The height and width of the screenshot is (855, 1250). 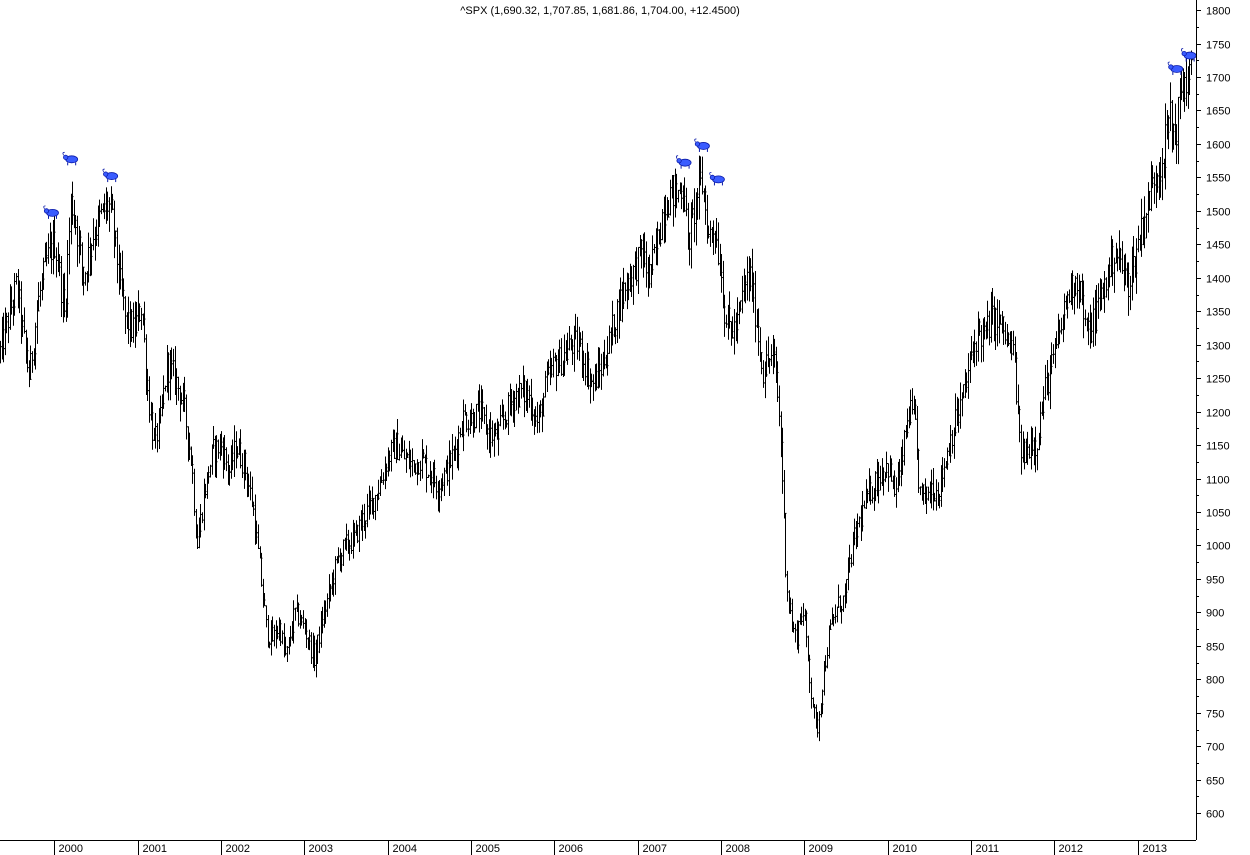 I want to click on x-tick-label: 2011, so click(x=988, y=849).